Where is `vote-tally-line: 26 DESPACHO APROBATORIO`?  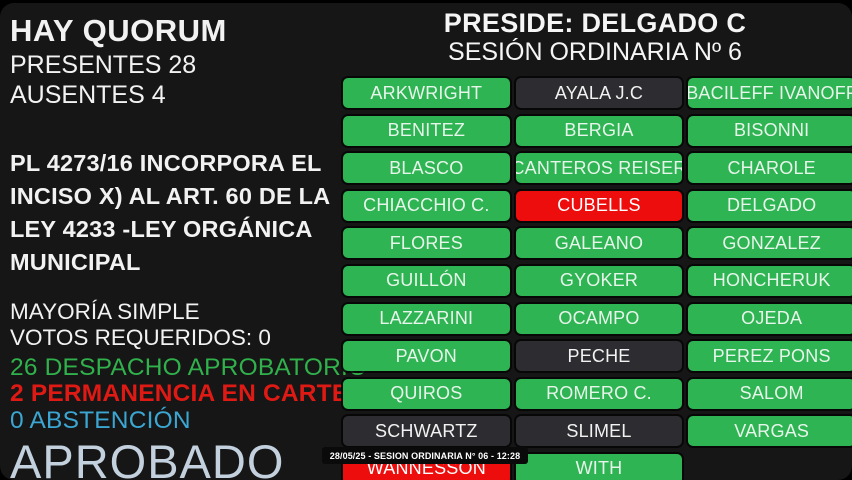 vote-tally-line: 26 DESPACHO APROBATORIO is located at coordinates (189, 367).